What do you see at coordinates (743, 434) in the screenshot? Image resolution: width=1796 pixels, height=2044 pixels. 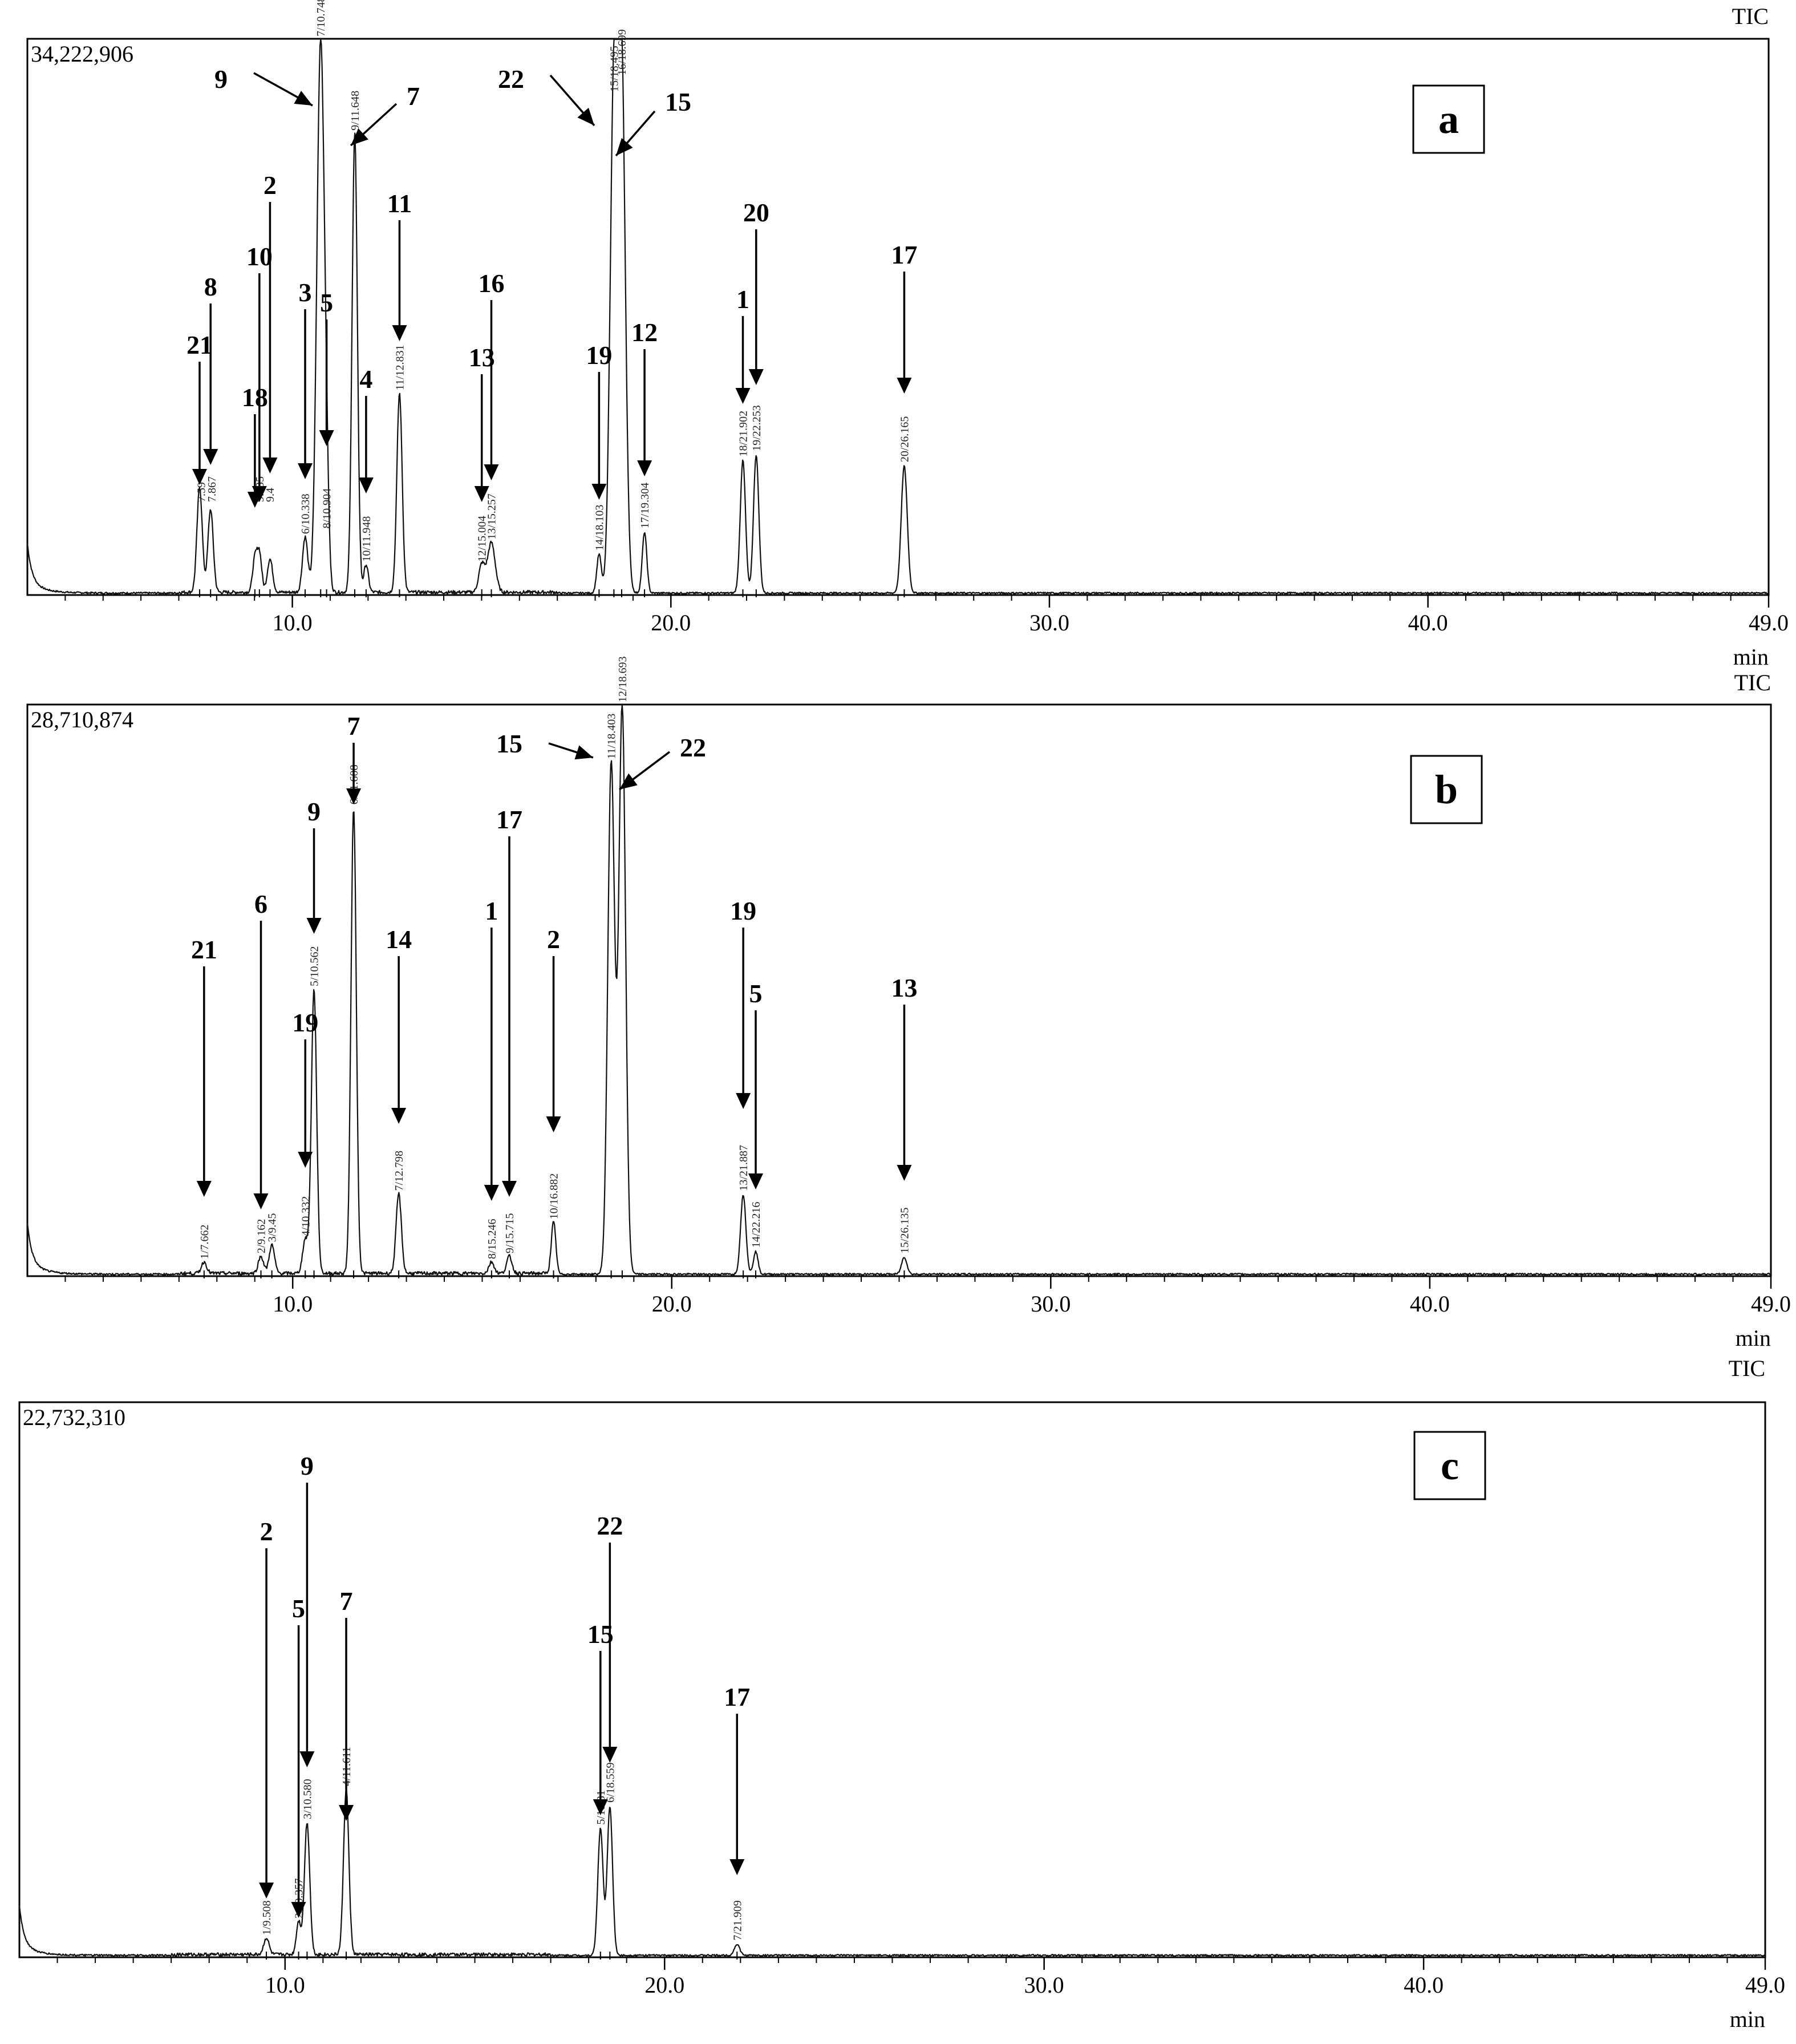 I see `peak-rt-label: 18/21.902` at bounding box center [743, 434].